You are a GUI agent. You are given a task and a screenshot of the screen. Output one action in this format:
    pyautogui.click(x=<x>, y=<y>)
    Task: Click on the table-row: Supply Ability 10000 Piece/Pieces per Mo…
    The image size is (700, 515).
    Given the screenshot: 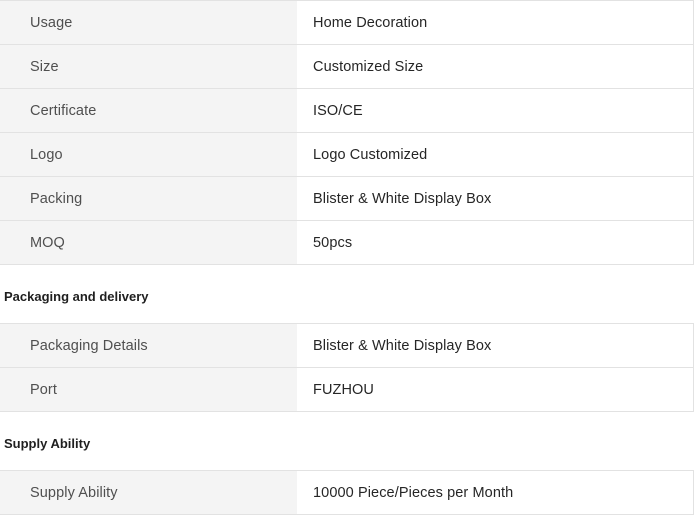 What is the action you would take?
    pyautogui.click(x=346, y=493)
    